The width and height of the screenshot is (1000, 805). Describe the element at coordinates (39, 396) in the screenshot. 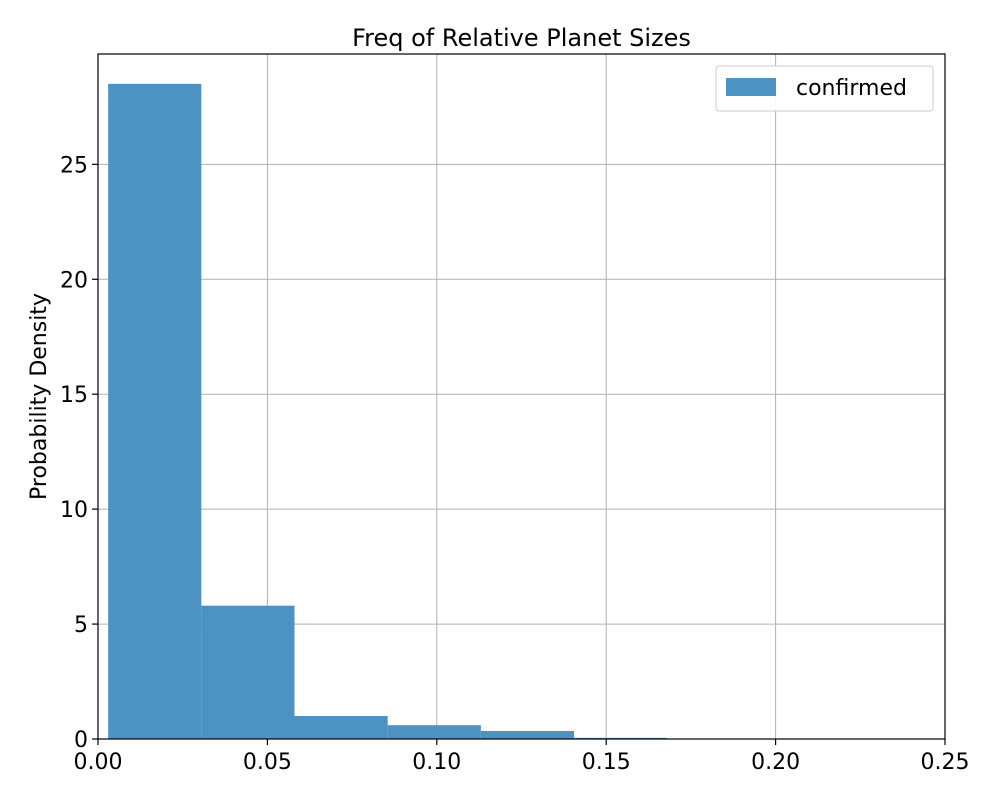

I see `y-axis-label: Probability Density` at that location.